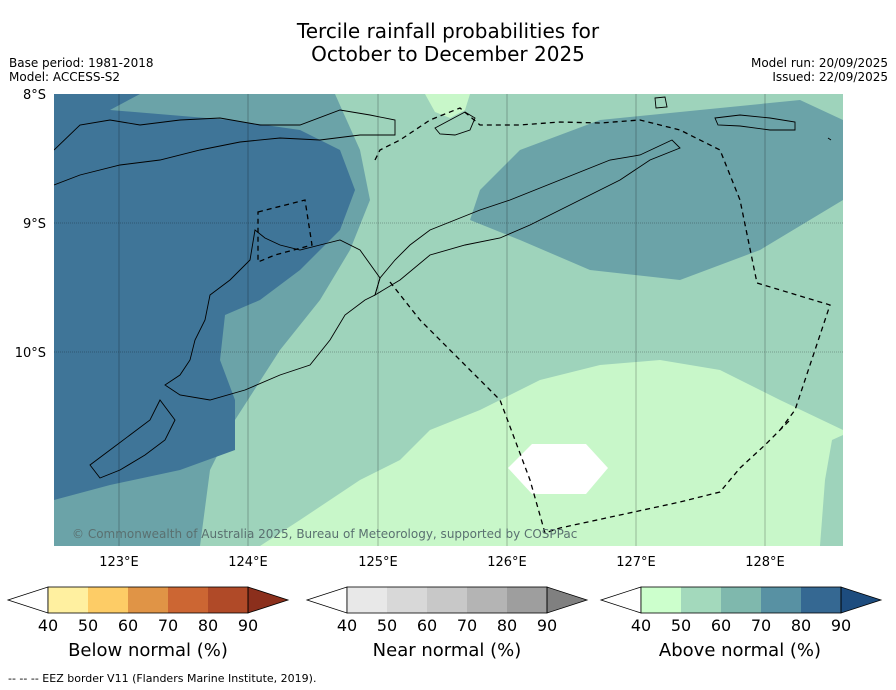 The width and height of the screenshot is (896, 690). I want to click on colorbar-below-normal: 40 50 60 70 80 90, so click(148, 610).